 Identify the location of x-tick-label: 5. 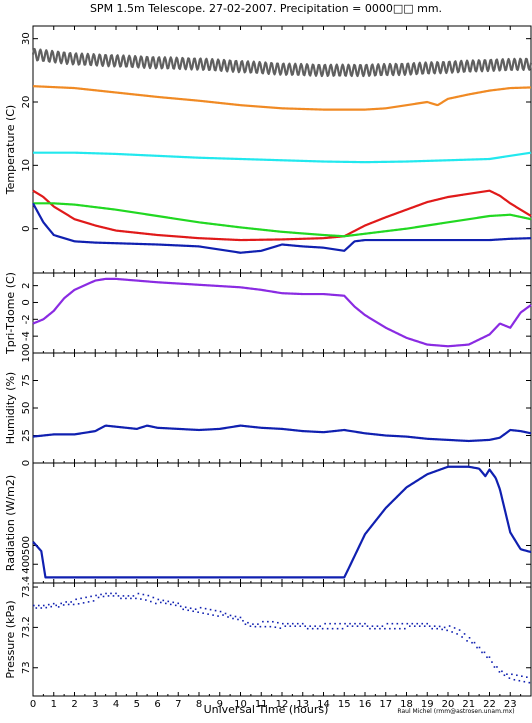
(137, 704).